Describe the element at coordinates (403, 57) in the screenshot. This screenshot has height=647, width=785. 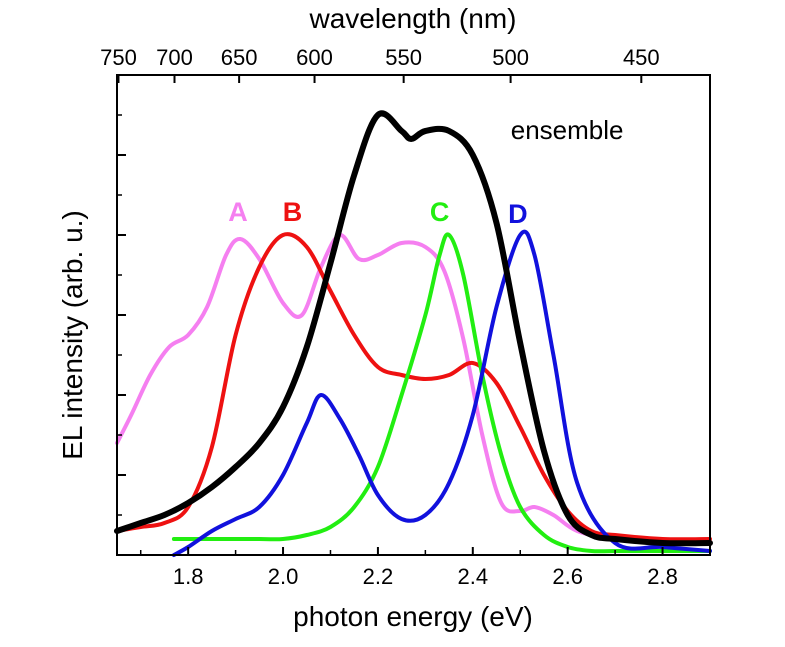
I see `top-tick-label: 550` at that location.